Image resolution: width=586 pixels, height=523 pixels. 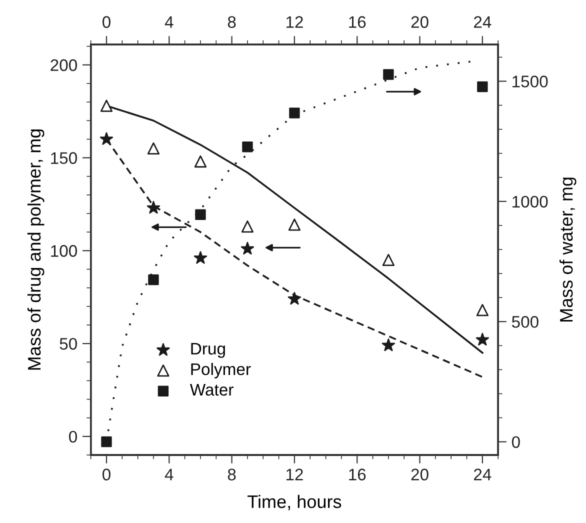 I want to click on legend-label: Water, so click(x=212, y=390).